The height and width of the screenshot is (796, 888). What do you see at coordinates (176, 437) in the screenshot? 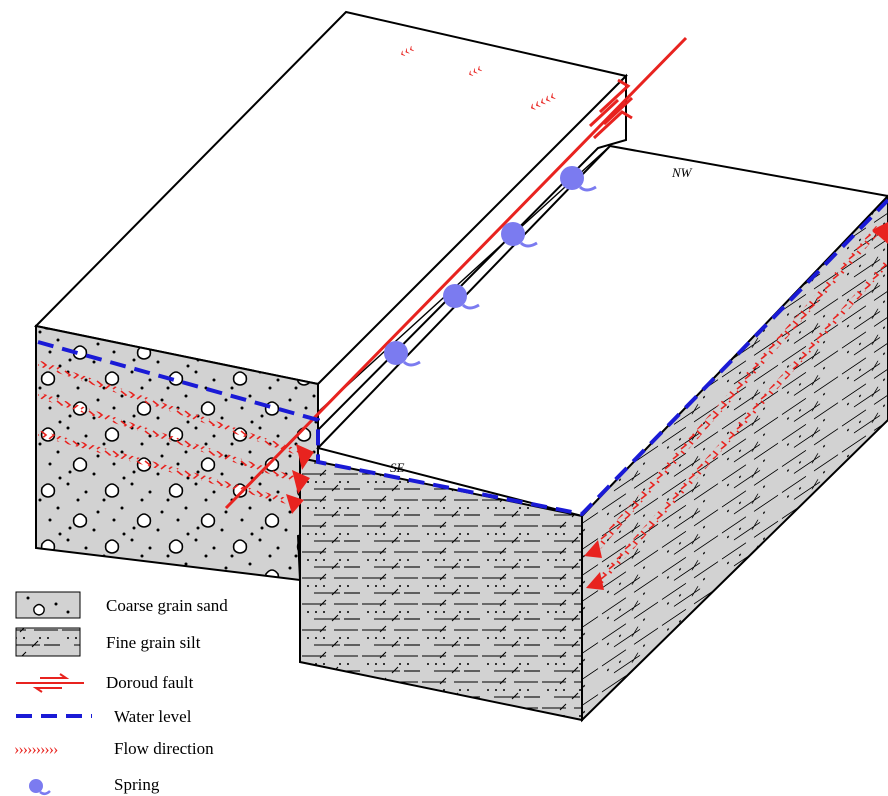
I see `sand-flow-arrows` at bounding box center [176, 437].